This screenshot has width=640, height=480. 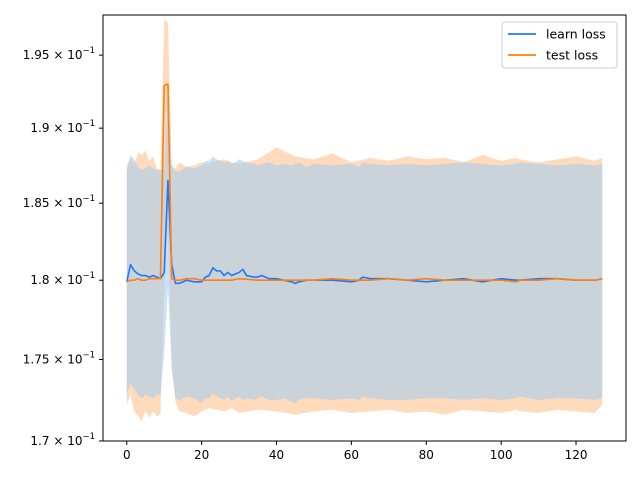 I want to click on x-tick-label: 0, so click(x=127, y=455).